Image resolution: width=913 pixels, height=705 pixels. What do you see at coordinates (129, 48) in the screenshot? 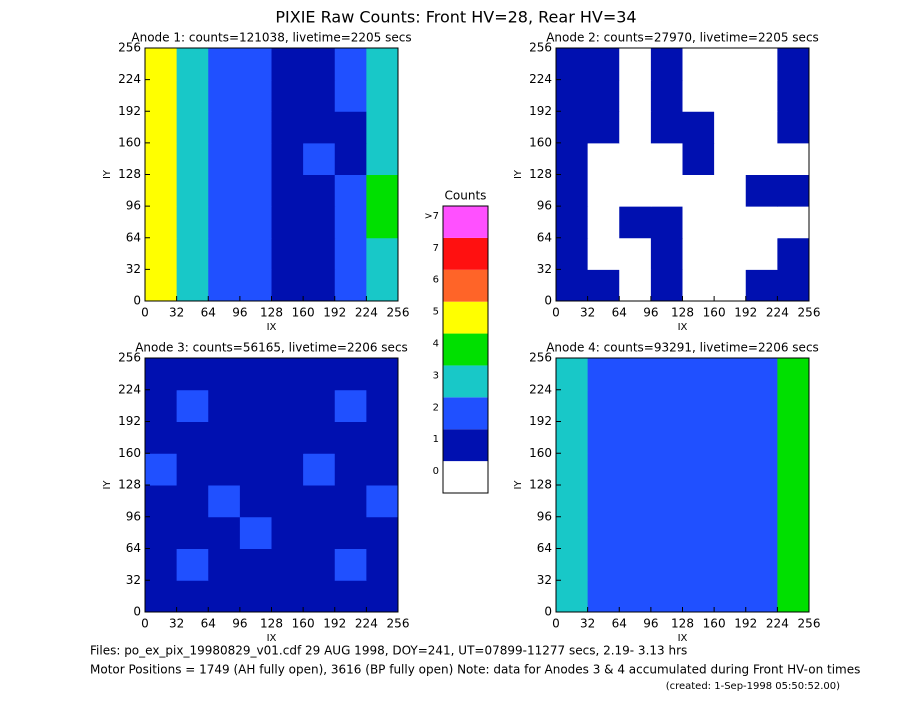
I see `y-tick-label: 256` at bounding box center [129, 48].